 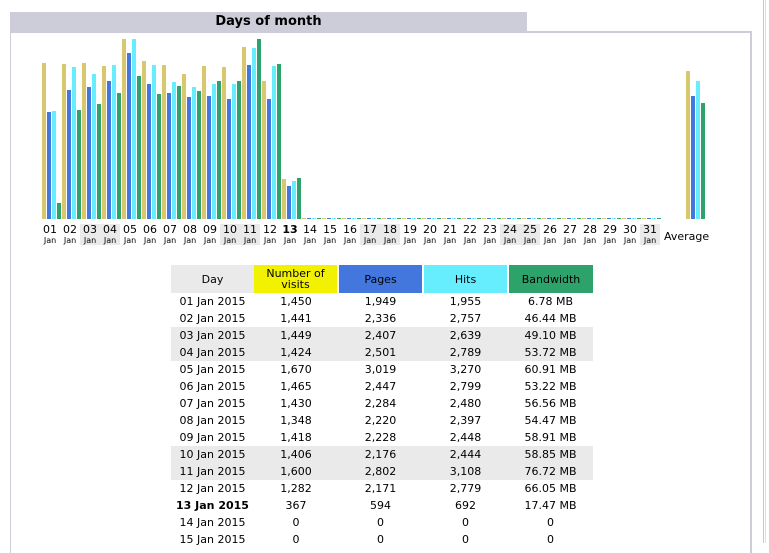 I want to click on cell-hits: 2,779, so click(x=465, y=488).